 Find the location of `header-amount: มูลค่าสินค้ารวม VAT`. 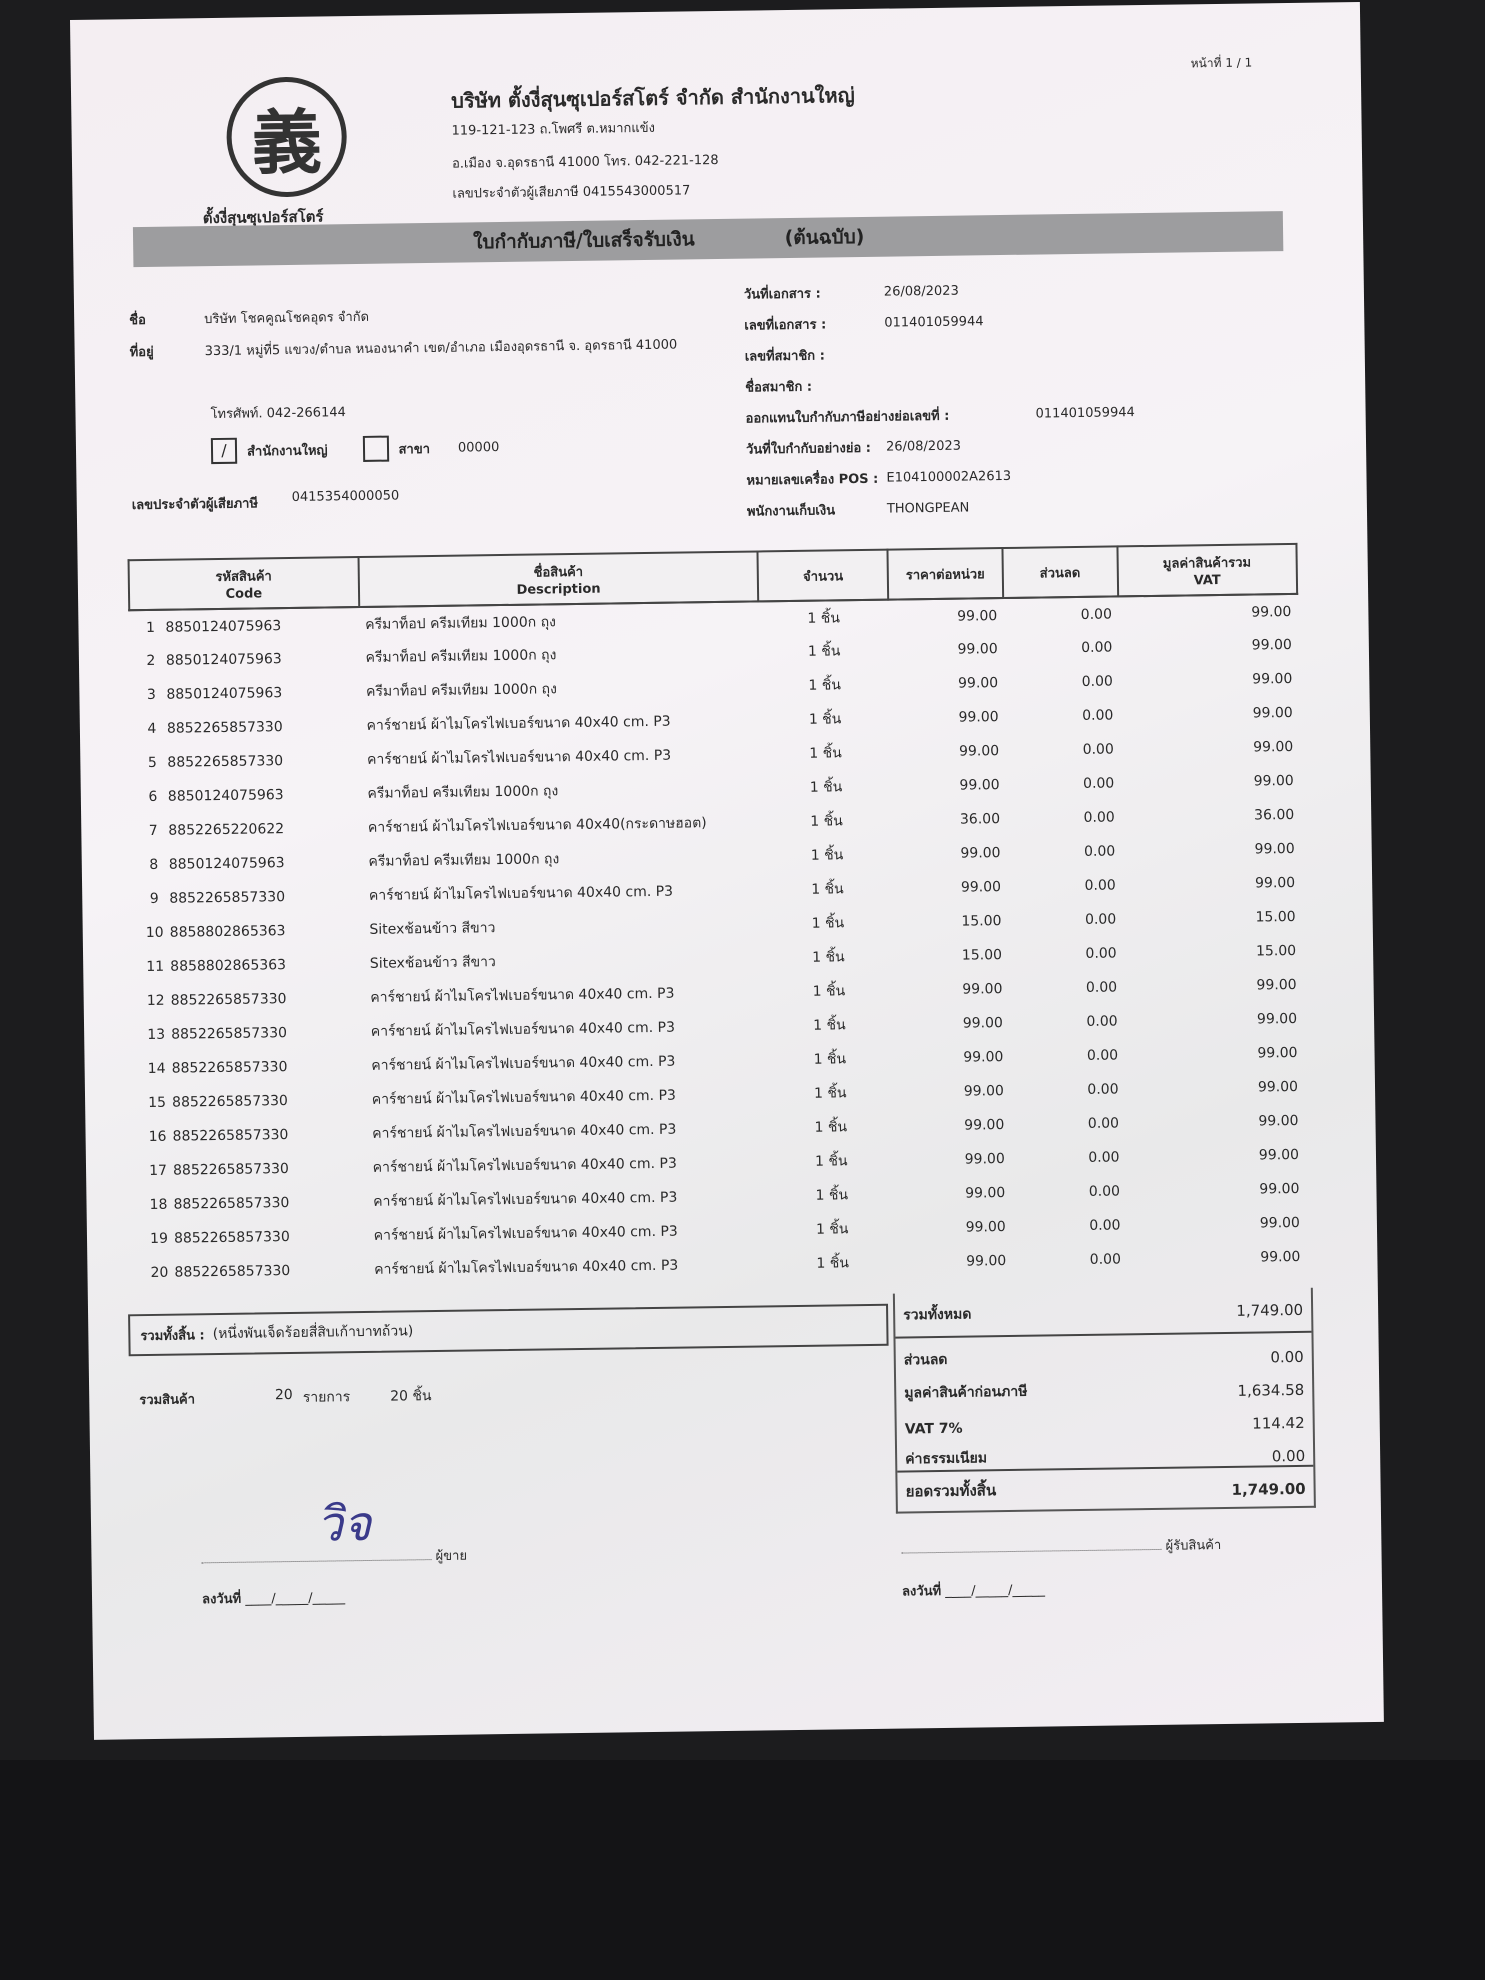

header-amount: มูลค่าสินค้ารวม VAT is located at coordinates (1207, 570).